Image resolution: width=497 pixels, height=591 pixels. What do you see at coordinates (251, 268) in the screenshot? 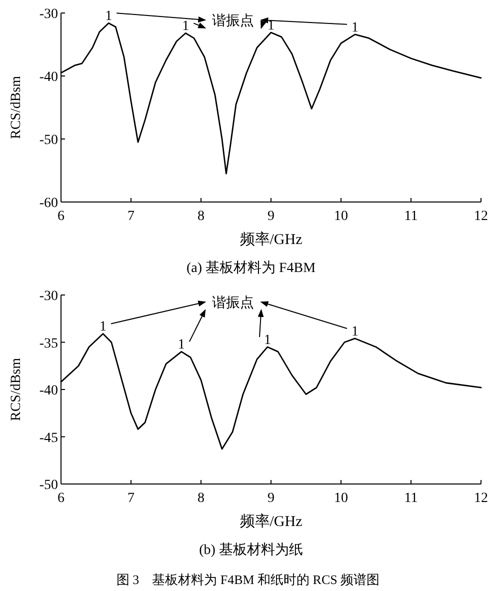
I see `text: (a) 基板材料为 F4BM` at bounding box center [251, 268].